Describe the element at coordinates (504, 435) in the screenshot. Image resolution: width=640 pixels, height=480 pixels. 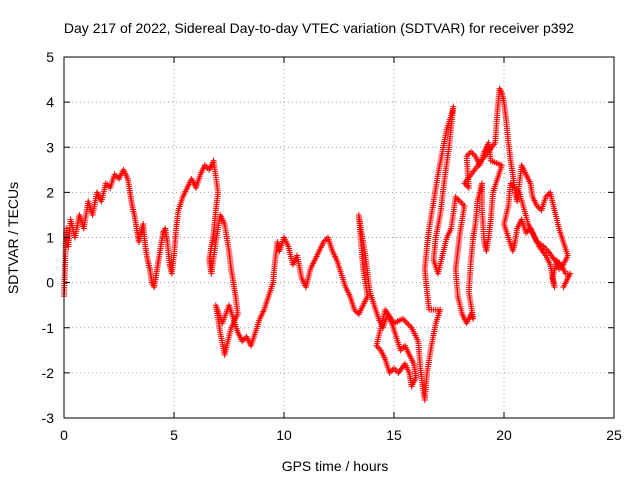
I see `x-tick-label: 20` at that location.